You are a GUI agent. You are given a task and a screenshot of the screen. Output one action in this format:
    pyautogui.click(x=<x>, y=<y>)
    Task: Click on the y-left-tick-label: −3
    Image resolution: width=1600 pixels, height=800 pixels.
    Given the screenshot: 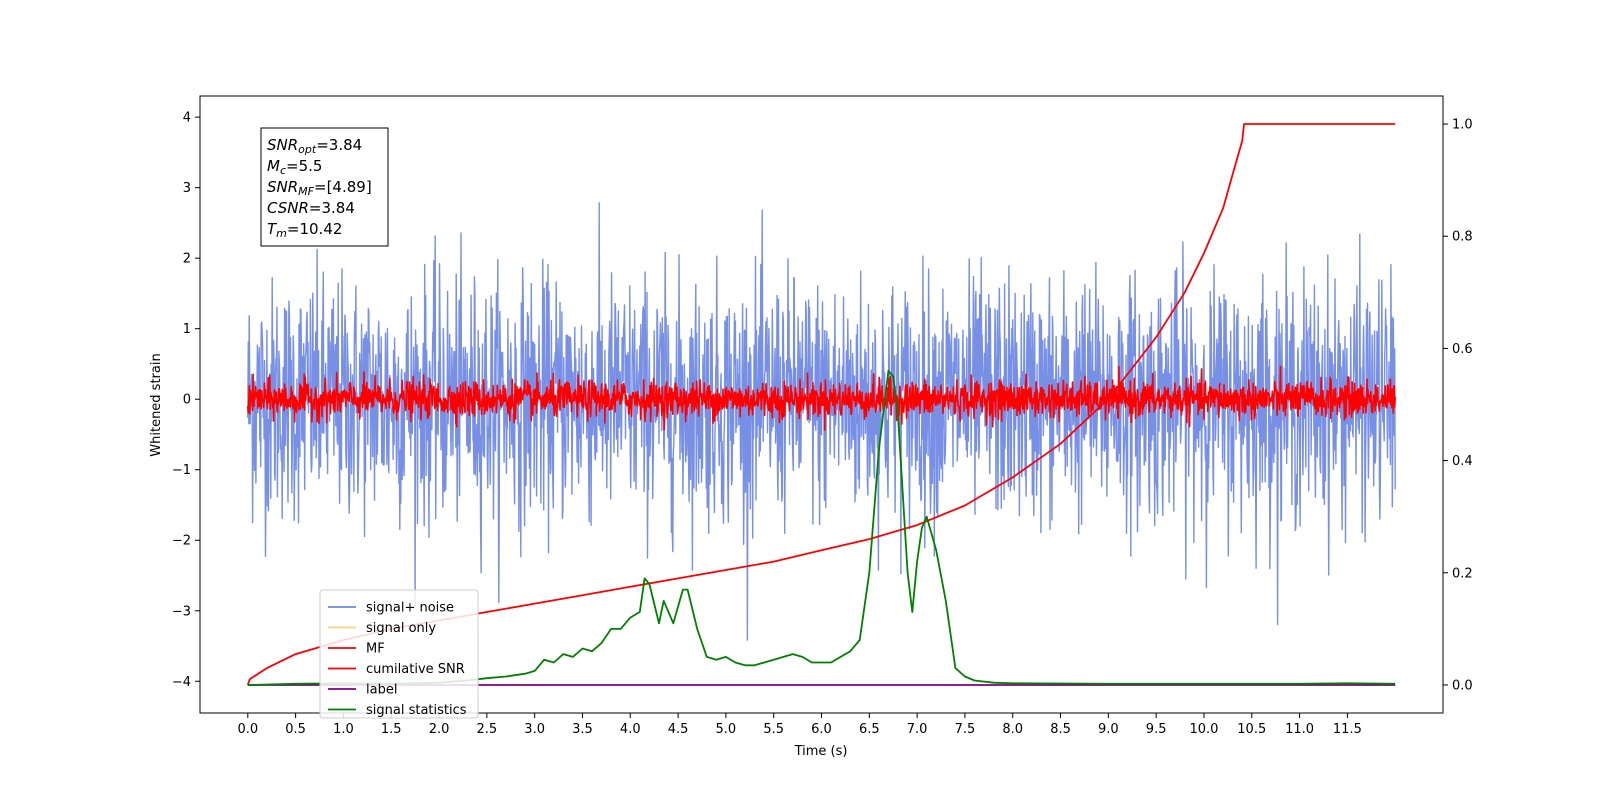 What is the action you would take?
    pyautogui.click(x=181, y=611)
    